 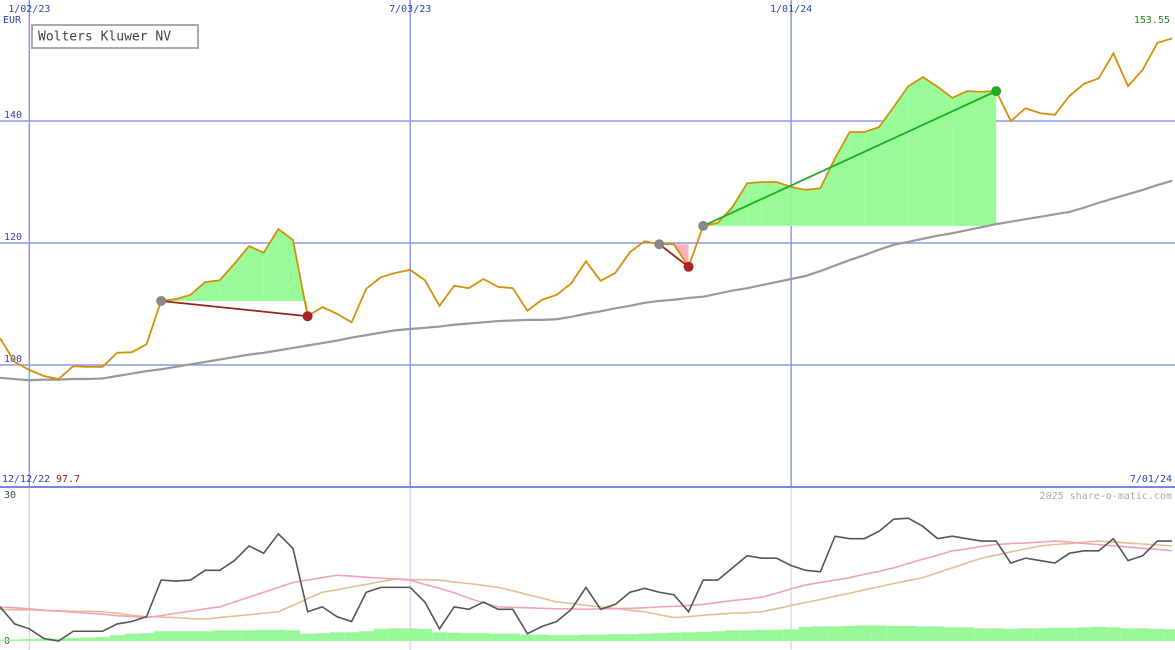 I want to click on indicator-line, so click(x=586, y=579).